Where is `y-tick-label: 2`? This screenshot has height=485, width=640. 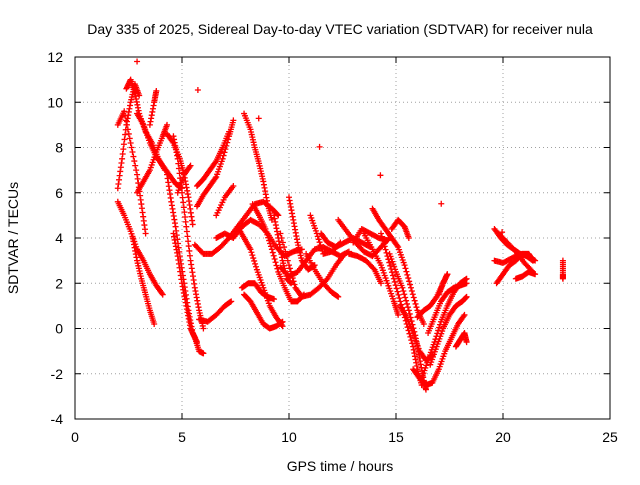 y-tick-label: 2 is located at coordinates (59, 283).